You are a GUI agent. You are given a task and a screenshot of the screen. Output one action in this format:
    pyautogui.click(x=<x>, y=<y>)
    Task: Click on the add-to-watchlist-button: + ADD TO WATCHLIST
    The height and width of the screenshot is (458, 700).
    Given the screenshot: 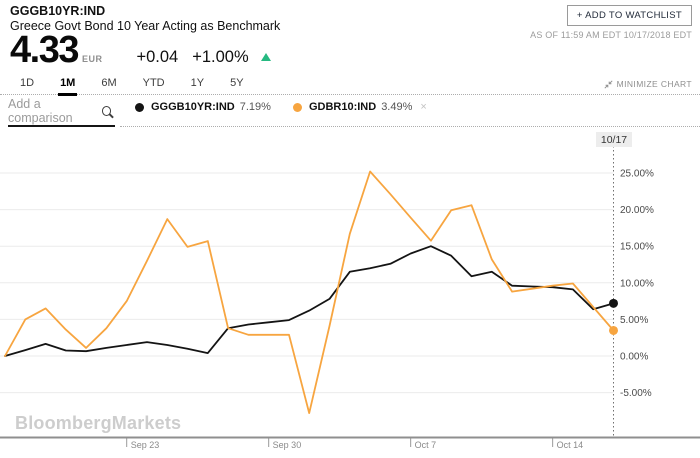 What is the action you would take?
    pyautogui.click(x=629, y=15)
    